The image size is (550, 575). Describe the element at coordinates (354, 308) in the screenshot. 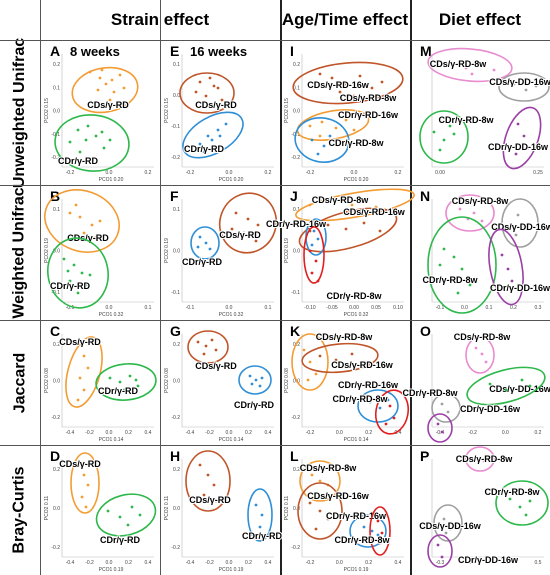

I see `x-tick-label: 0.00` at that location.